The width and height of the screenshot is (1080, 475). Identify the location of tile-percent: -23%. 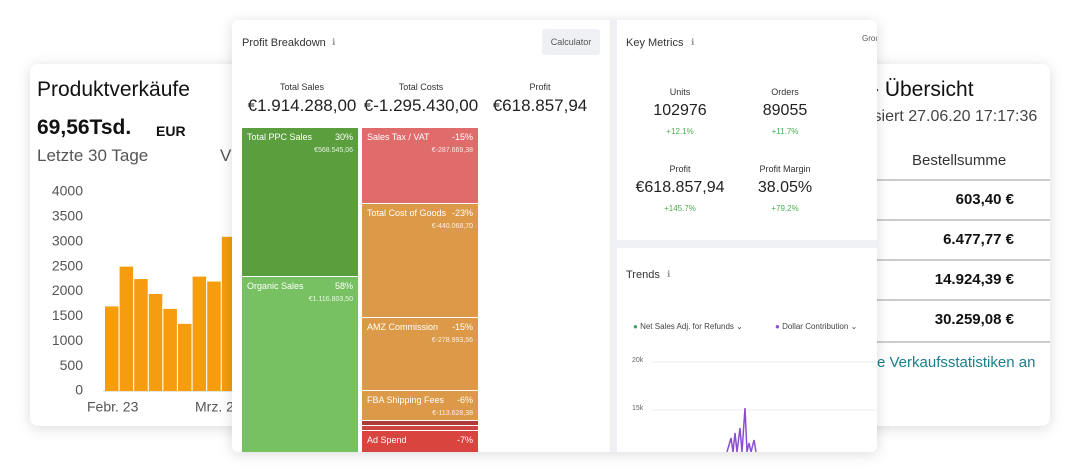
(462, 213).